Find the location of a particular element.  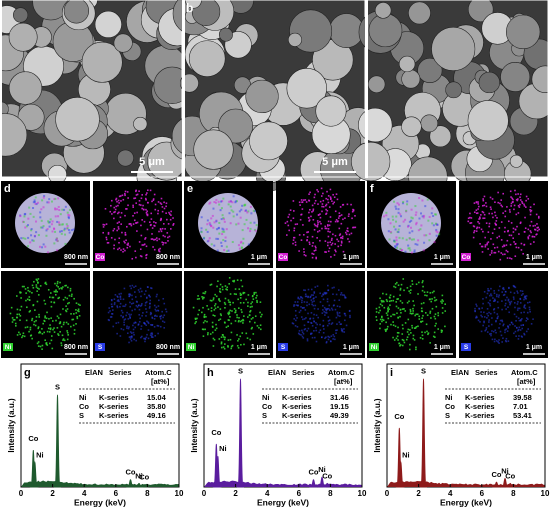

table-cell: S is located at coordinates (447, 415).